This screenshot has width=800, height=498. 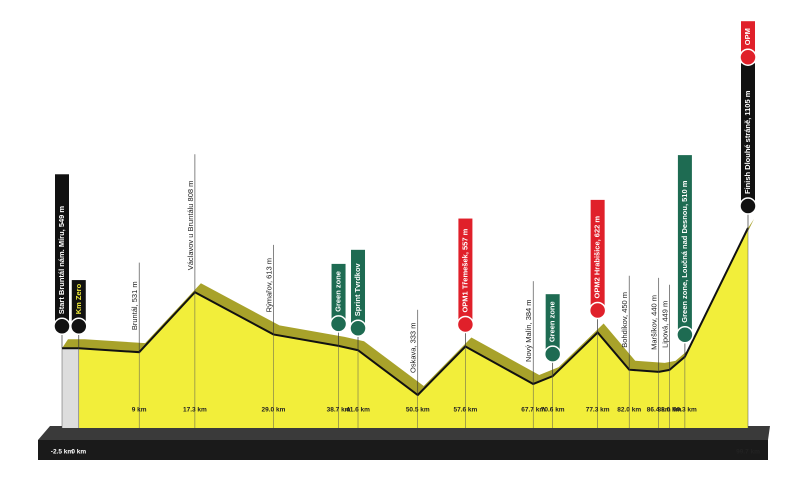 What do you see at coordinates (624, 320) in the screenshot?
I see `place-label: Bohdíkov, 450 m` at bounding box center [624, 320].